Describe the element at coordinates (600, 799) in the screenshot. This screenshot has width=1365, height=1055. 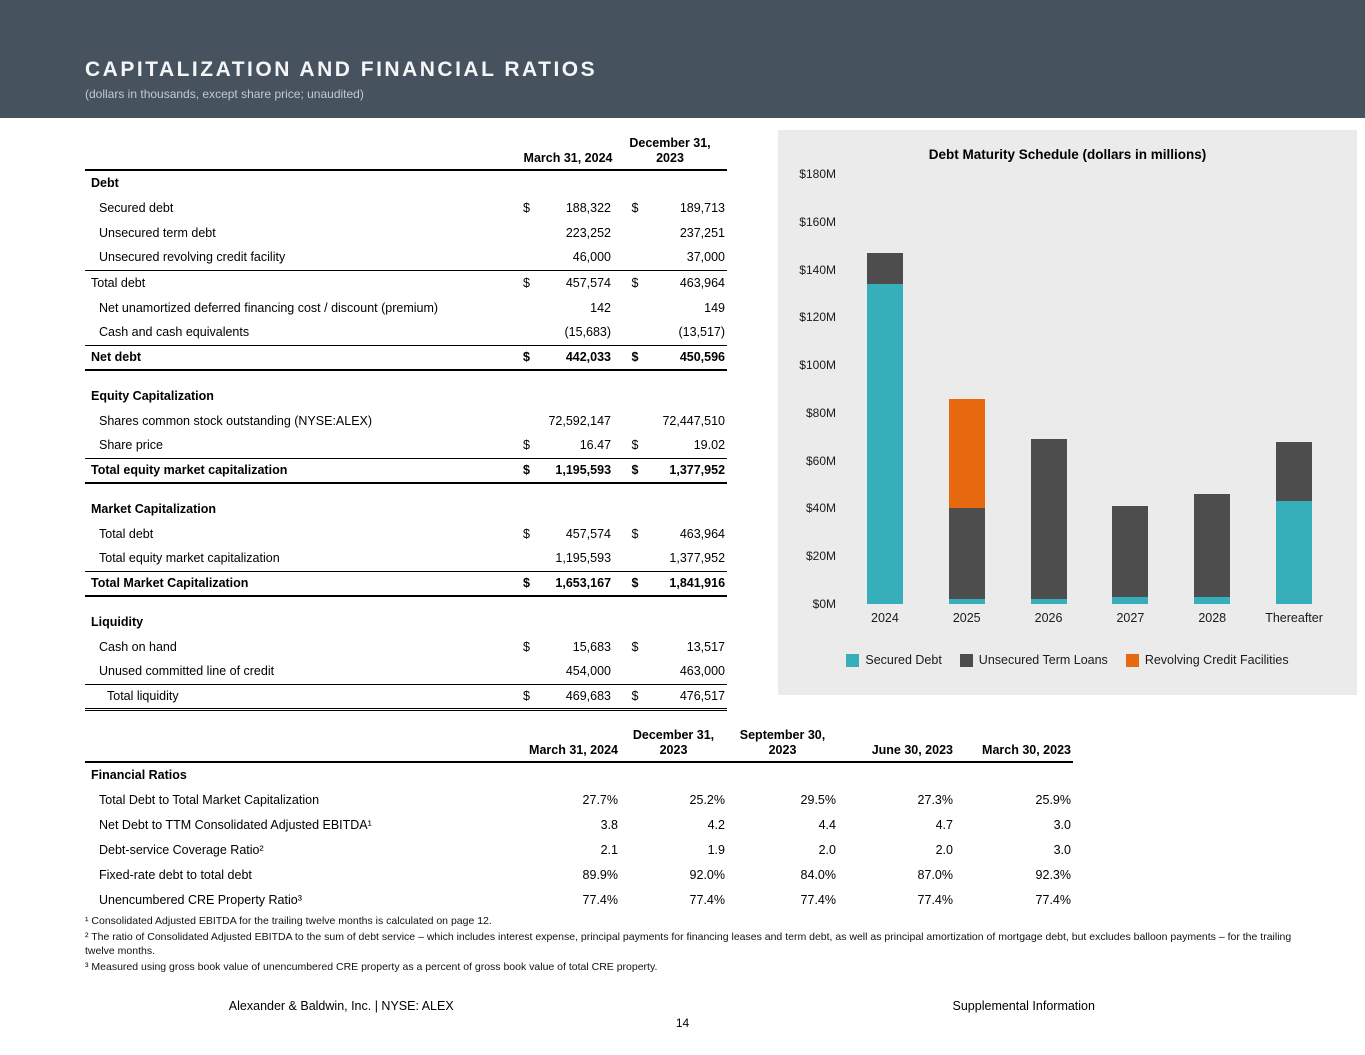
I see `ratio-value: 27.7%` at that location.